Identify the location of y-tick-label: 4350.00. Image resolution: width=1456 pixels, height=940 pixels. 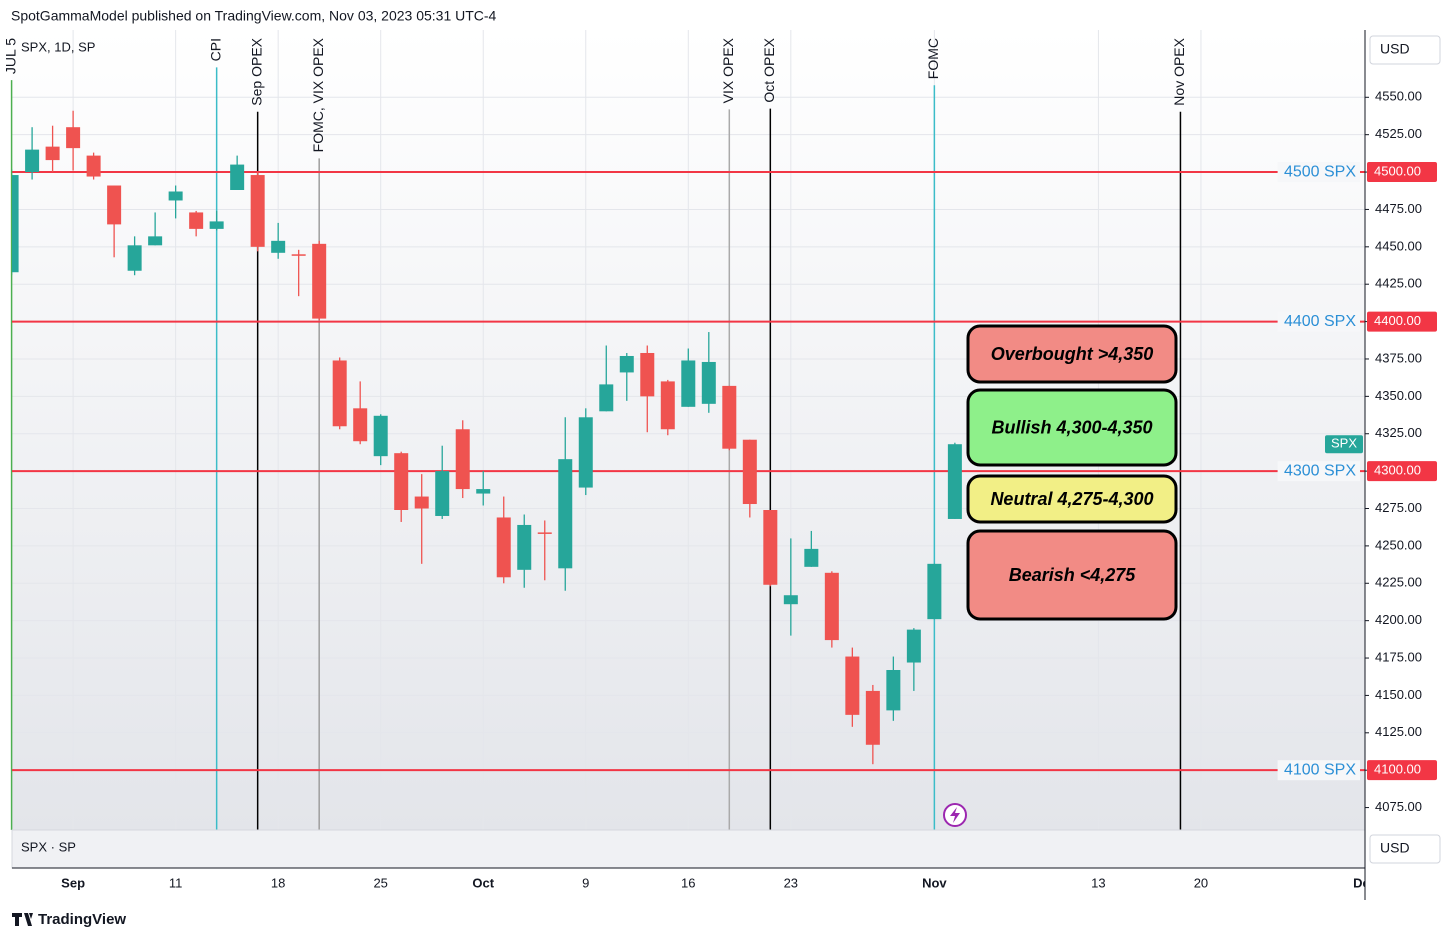
(1398, 395).